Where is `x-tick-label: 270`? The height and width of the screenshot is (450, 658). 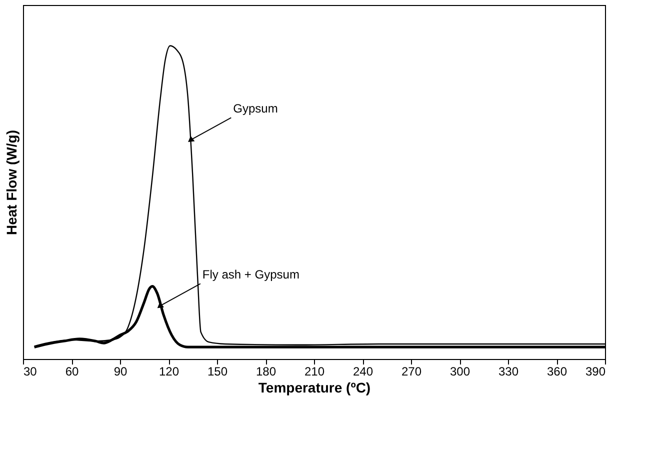 x-tick-label: 270 is located at coordinates (411, 371).